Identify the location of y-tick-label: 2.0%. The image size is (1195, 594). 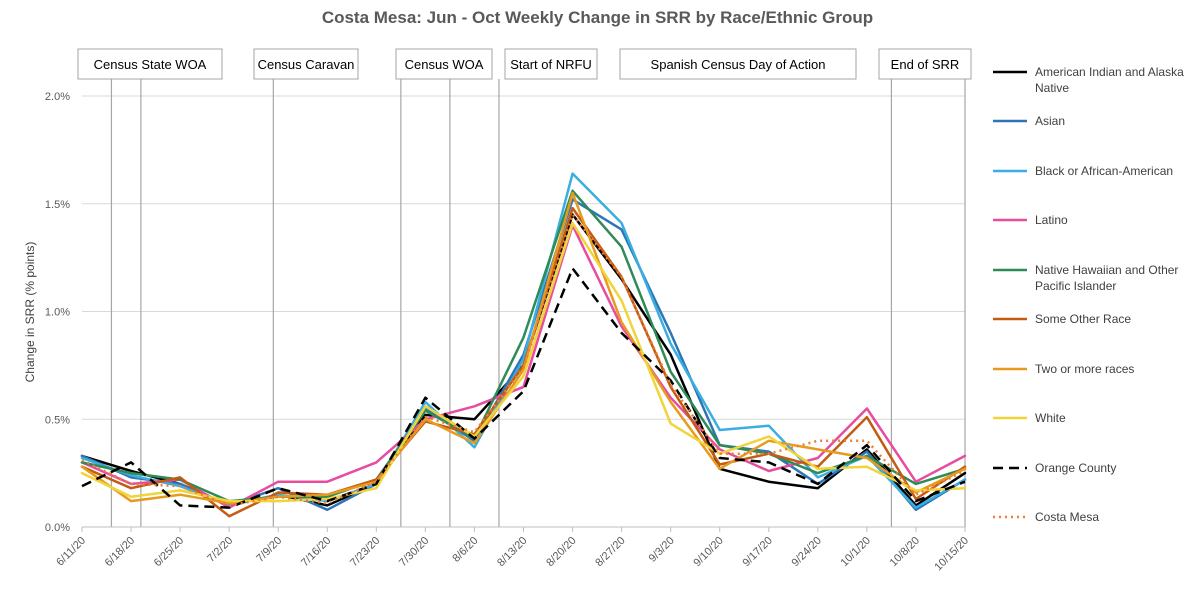
(57, 97).